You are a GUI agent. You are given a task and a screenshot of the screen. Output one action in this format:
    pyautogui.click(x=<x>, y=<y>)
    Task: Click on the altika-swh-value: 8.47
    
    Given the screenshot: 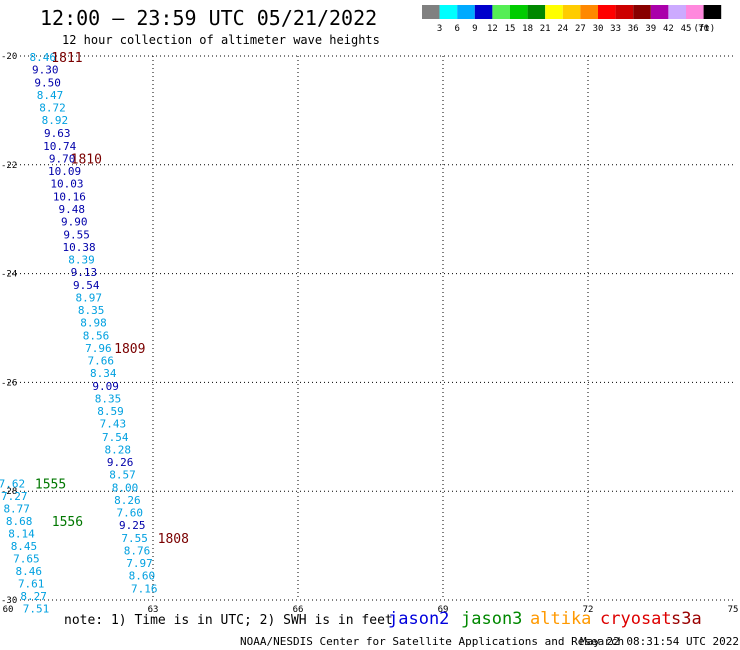 What is the action you would take?
    pyautogui.click(x=50, y=95)
    